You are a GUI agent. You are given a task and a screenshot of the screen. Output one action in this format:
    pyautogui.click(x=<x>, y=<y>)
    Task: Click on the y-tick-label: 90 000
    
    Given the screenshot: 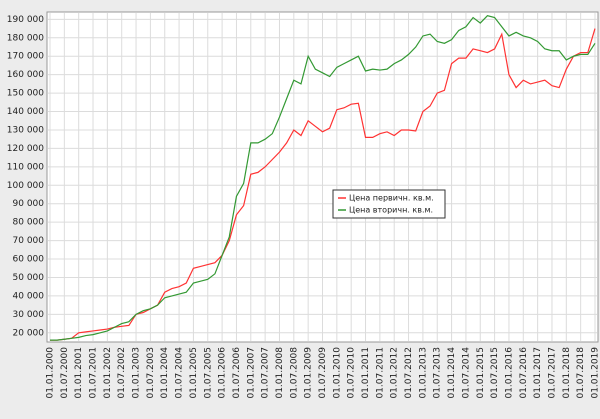 What is the action you would take?
    pyautogui.click(x=29, y=204)
    